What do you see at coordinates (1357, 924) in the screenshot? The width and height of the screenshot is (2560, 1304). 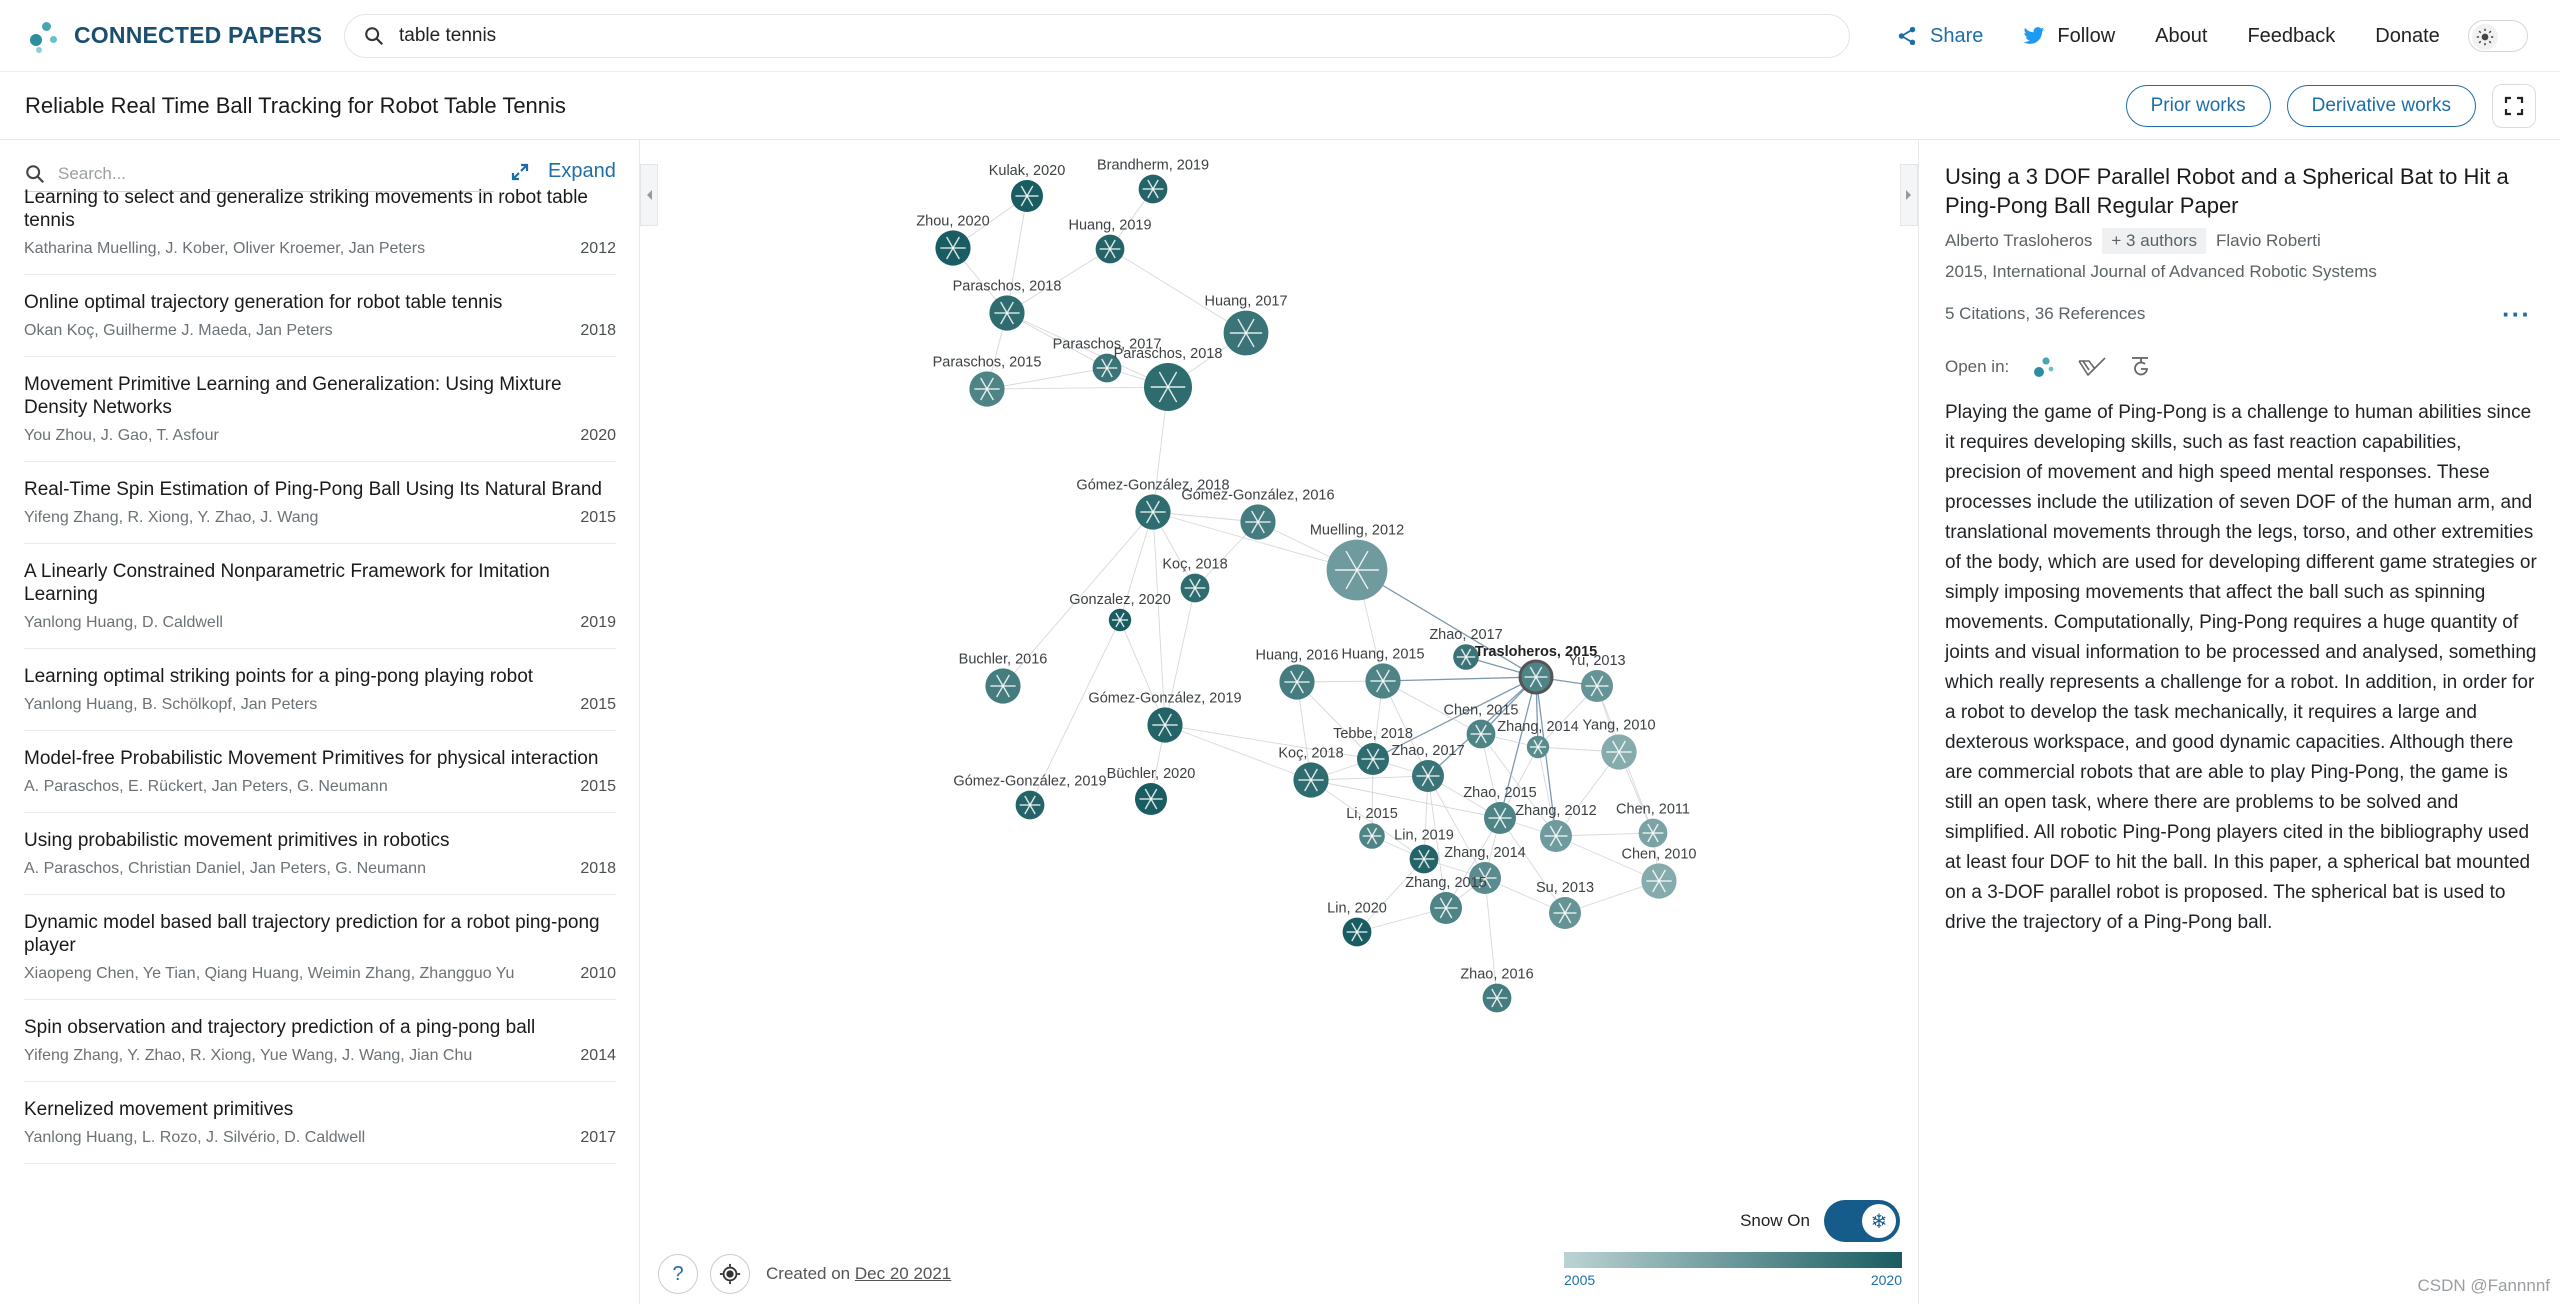 I see `graph-node: Lin, 2020` at bounding box center [1357, 924].